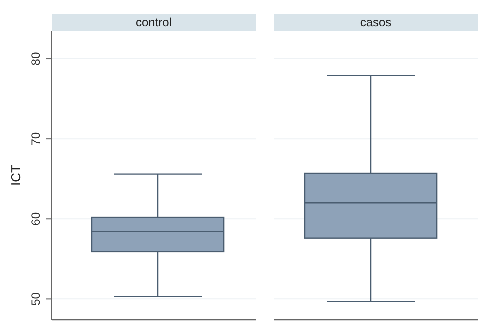  I want to click on x-tick-label: control, so click(154, 23).